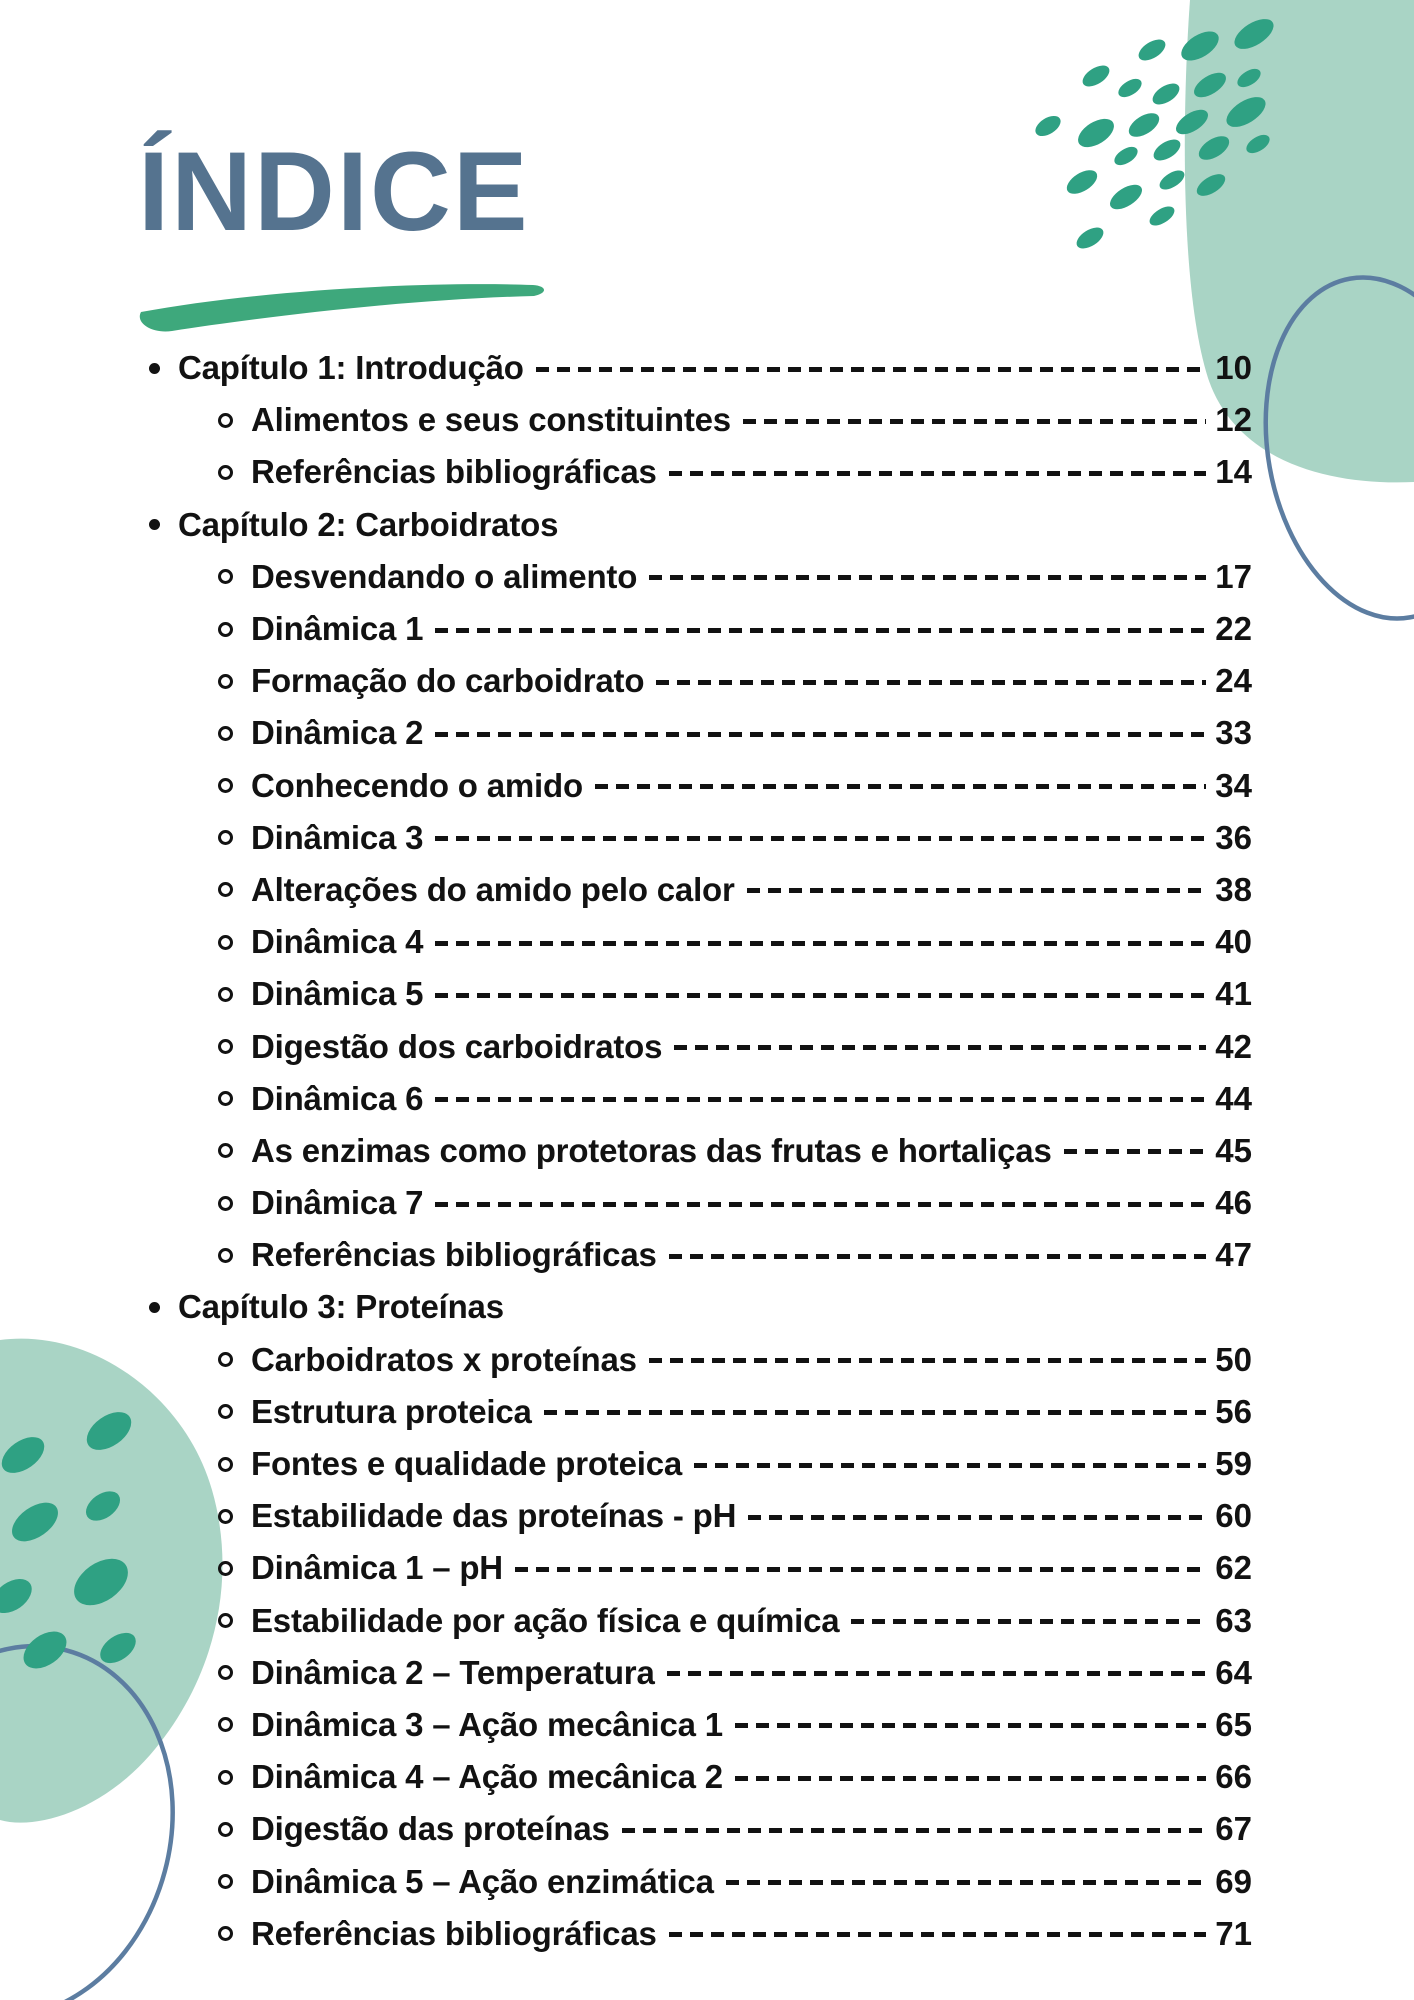 The height and width of the screenshot is (2000, 1414). What do you see at coordinates (457, 1046) in the screenshot?
I see `toc-item-label: Digestão dos carboidratos` at bounding box center [457, 1046].